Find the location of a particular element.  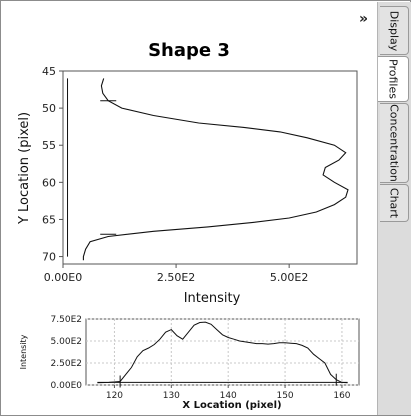

tab-chart-label: Chart is located at coordinates (394, 203).